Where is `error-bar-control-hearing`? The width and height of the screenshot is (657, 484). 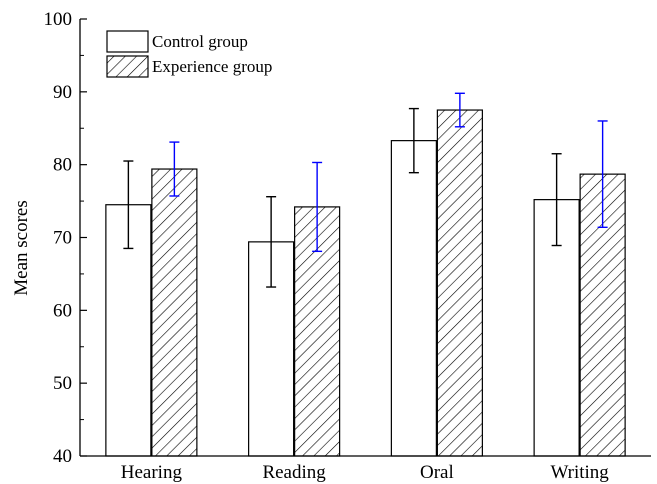 error-bar-control-hearing is located at coordinates (128, 205).